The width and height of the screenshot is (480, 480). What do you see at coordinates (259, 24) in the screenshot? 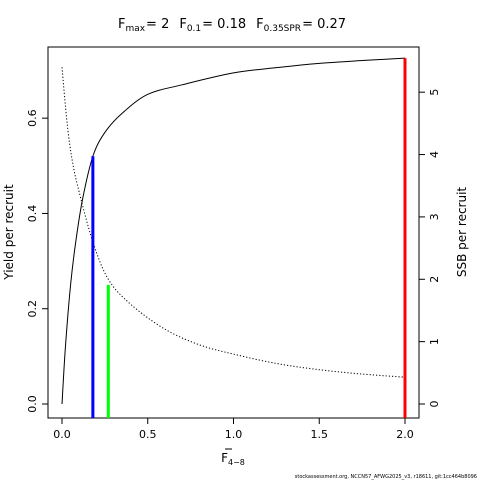
I see `title-f035-symbol: F` at bounding box center [259, 24].